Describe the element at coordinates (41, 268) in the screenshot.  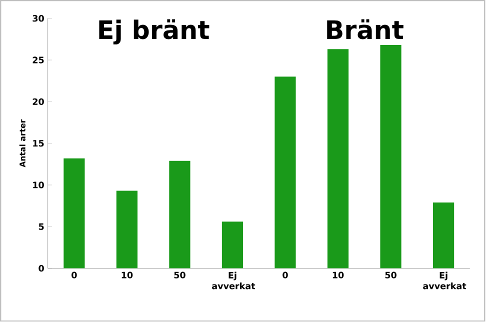
I see `y-tick-label: 0` at that location.